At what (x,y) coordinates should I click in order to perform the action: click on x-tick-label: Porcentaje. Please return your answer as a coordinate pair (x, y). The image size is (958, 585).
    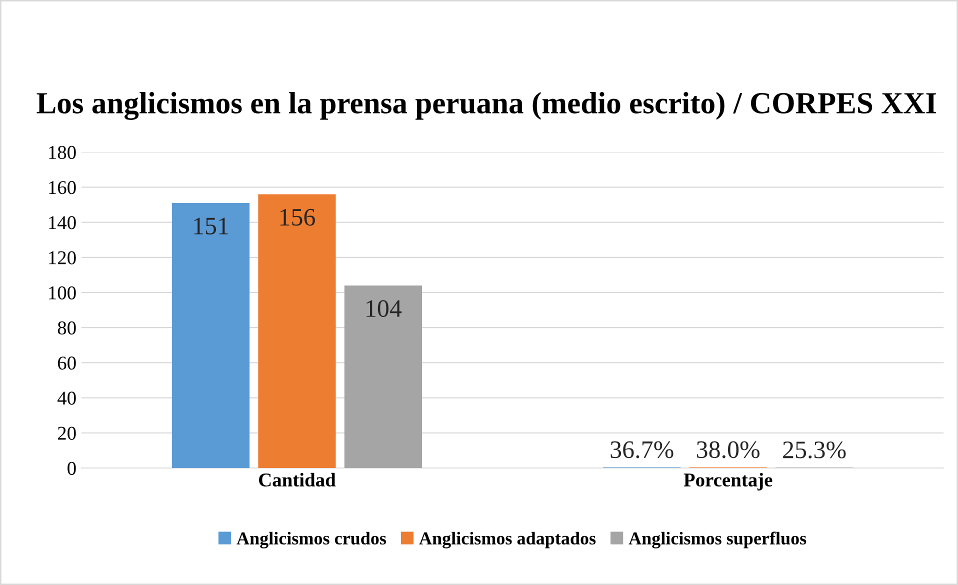
    Looking at the image, I should click on (728, 481).